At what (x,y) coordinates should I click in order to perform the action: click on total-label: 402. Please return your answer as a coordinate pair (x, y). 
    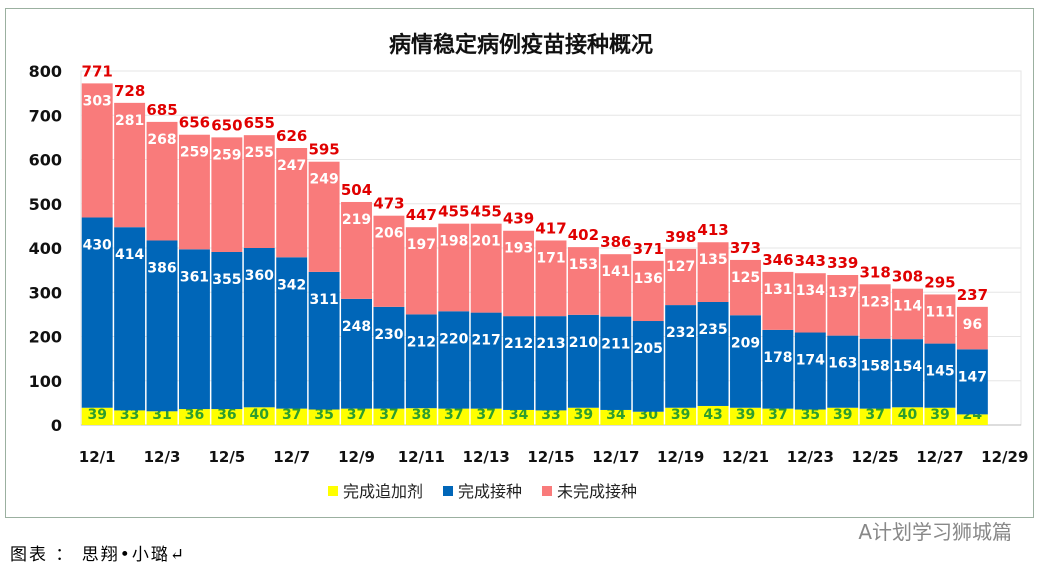
    Looking at the image, I should click on (583, 235).